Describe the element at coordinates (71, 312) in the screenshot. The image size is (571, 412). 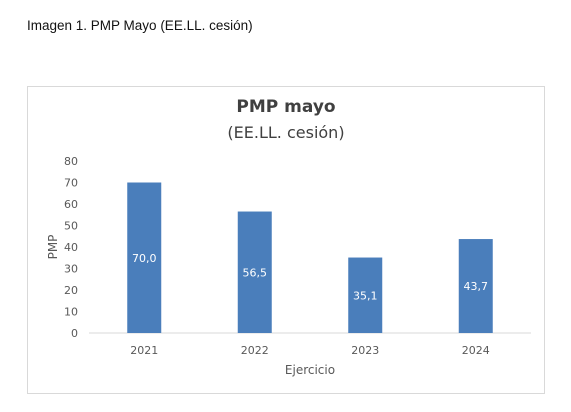
I see `y-tick-label: 10` at that location.